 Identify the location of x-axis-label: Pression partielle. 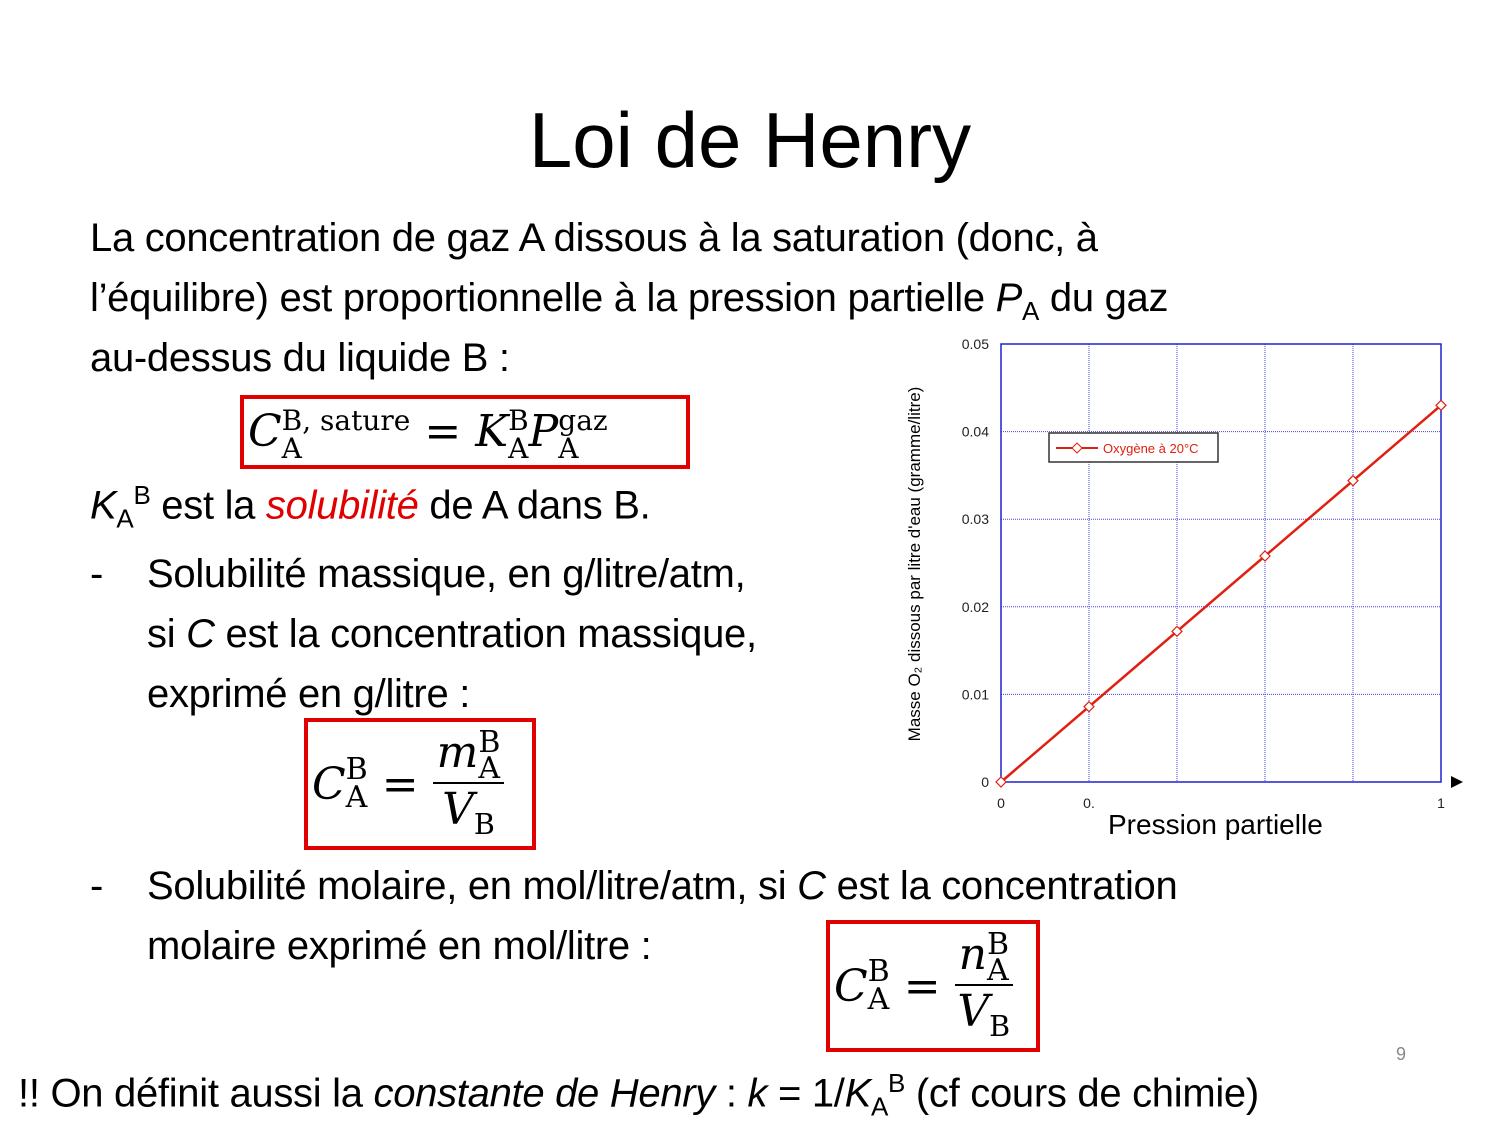
(1215, 824).